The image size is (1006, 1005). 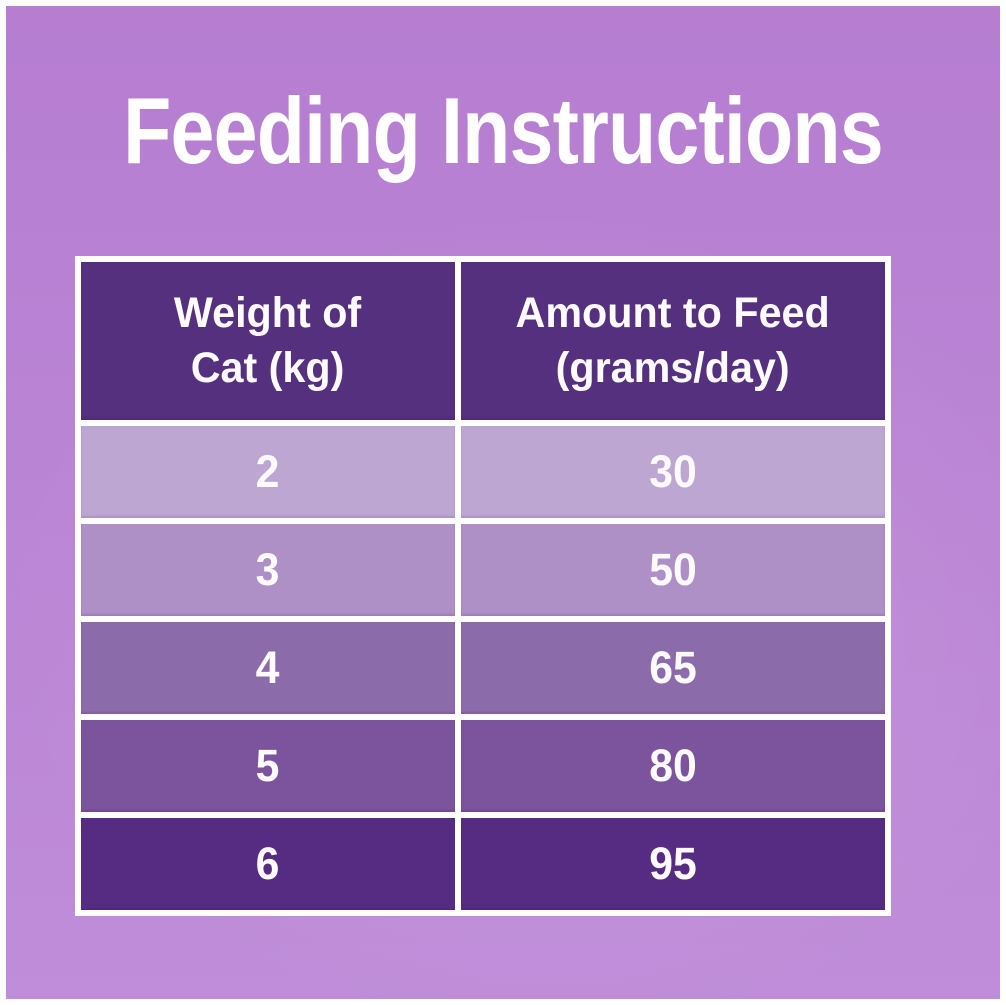 I want to click on table-cell-amount: 65, so click(x=673, y=668).